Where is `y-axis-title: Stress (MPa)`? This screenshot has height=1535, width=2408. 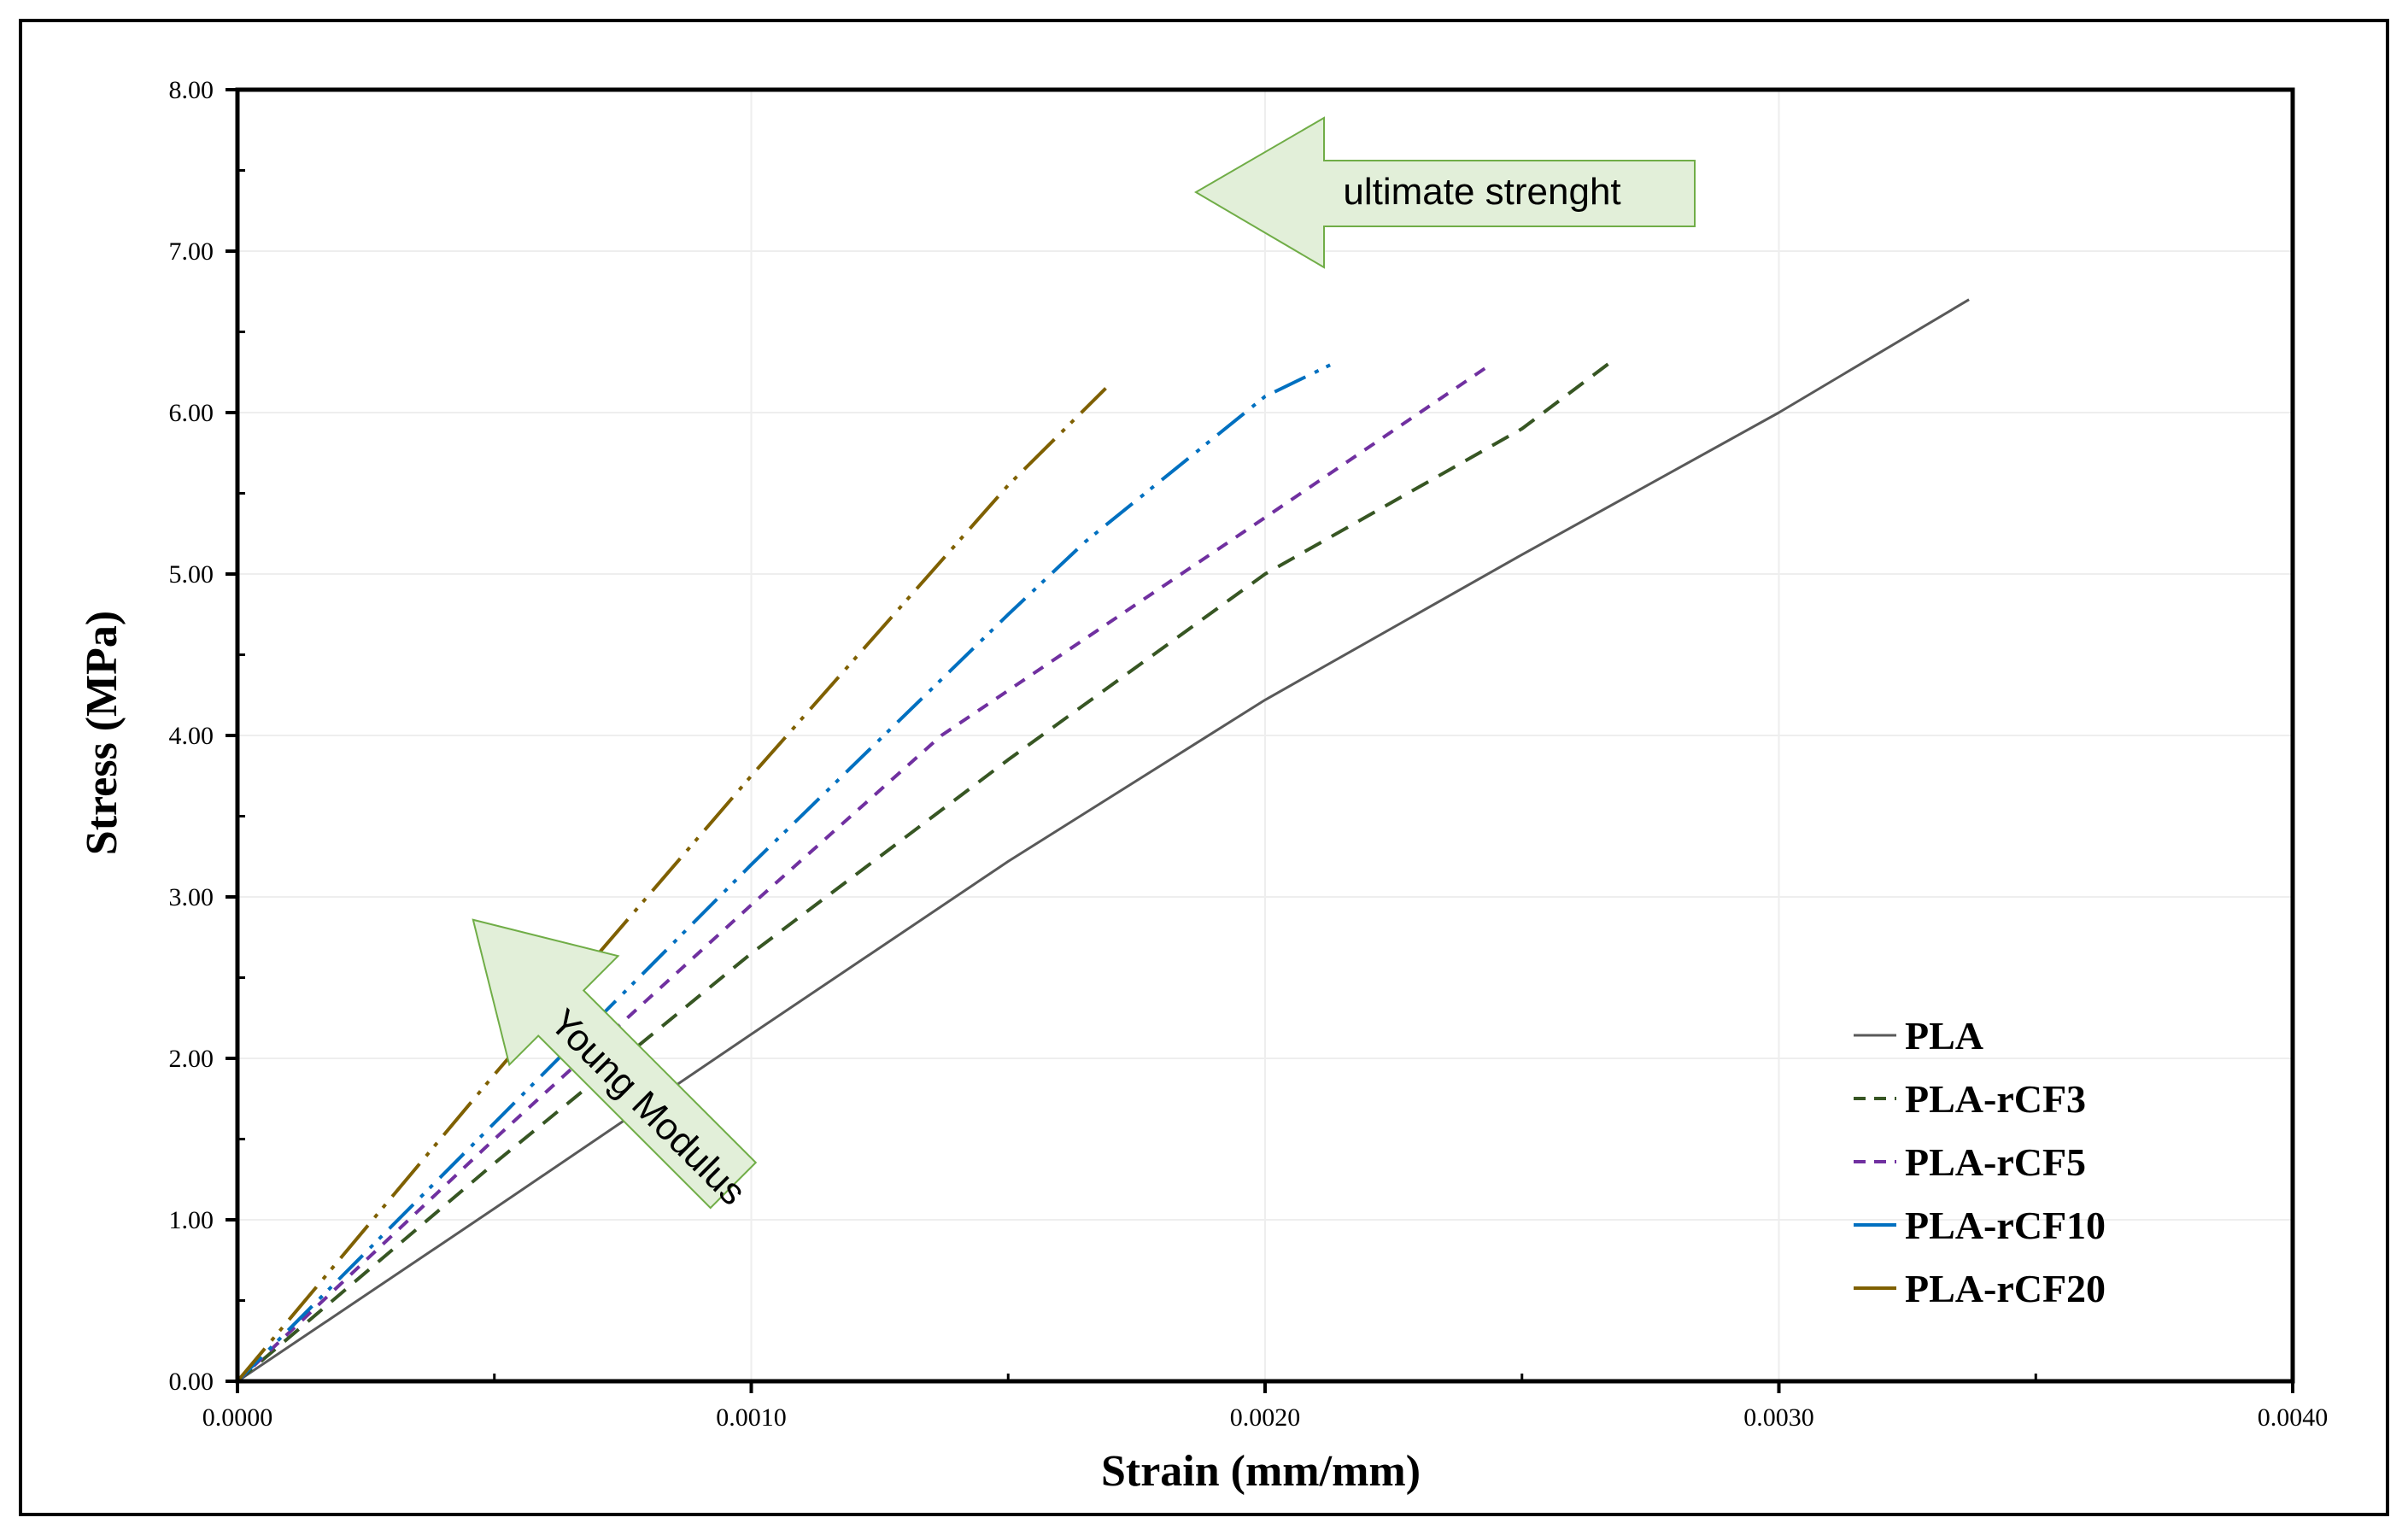 y-axis-title: Stress (MPa) is located at coordinates (102, 733).